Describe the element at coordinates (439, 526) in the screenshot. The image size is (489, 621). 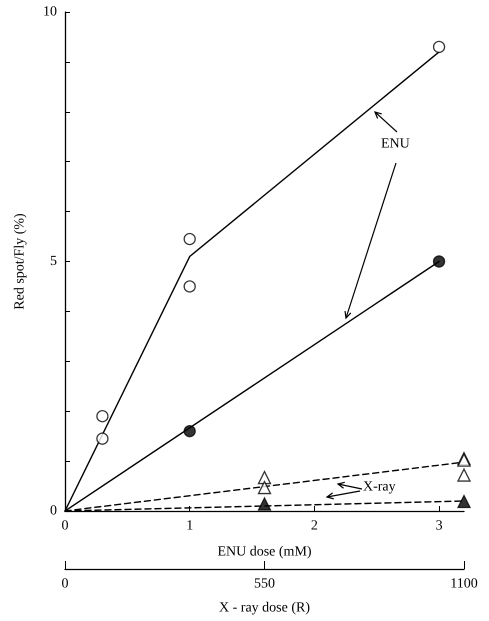
I see `x-tick-label: 3` at that location.